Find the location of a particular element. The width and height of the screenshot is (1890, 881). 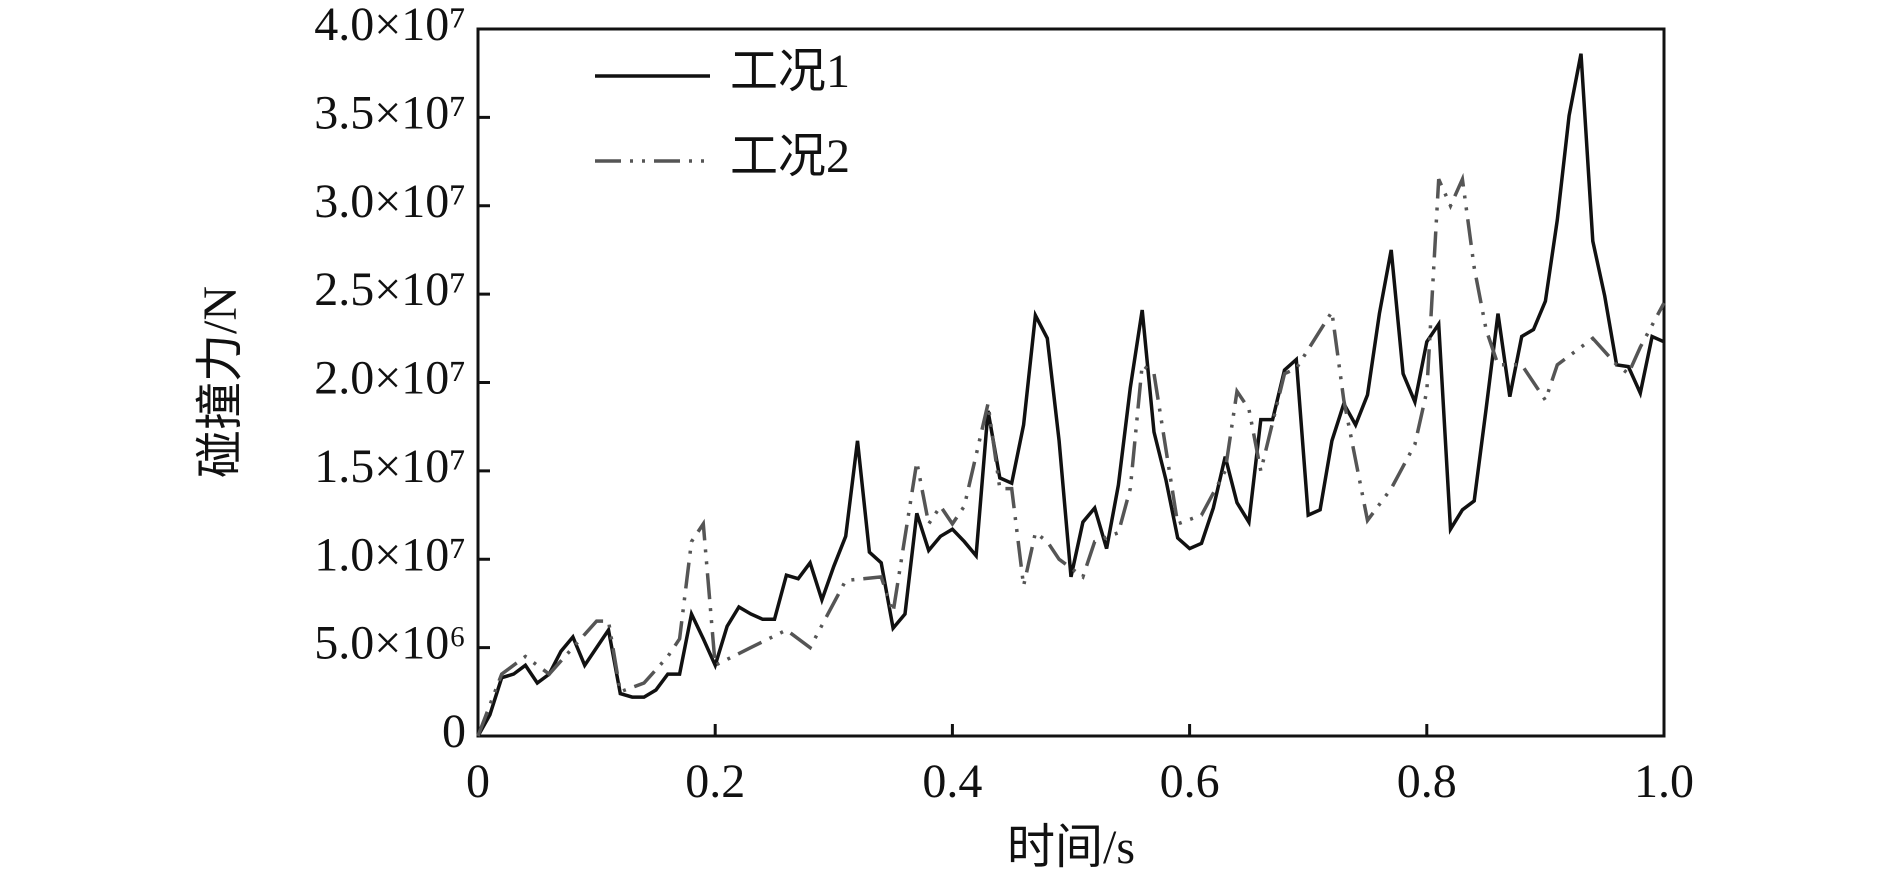

y-tick-label: 2.5×10⁷ is located at coordinates (390, 289).